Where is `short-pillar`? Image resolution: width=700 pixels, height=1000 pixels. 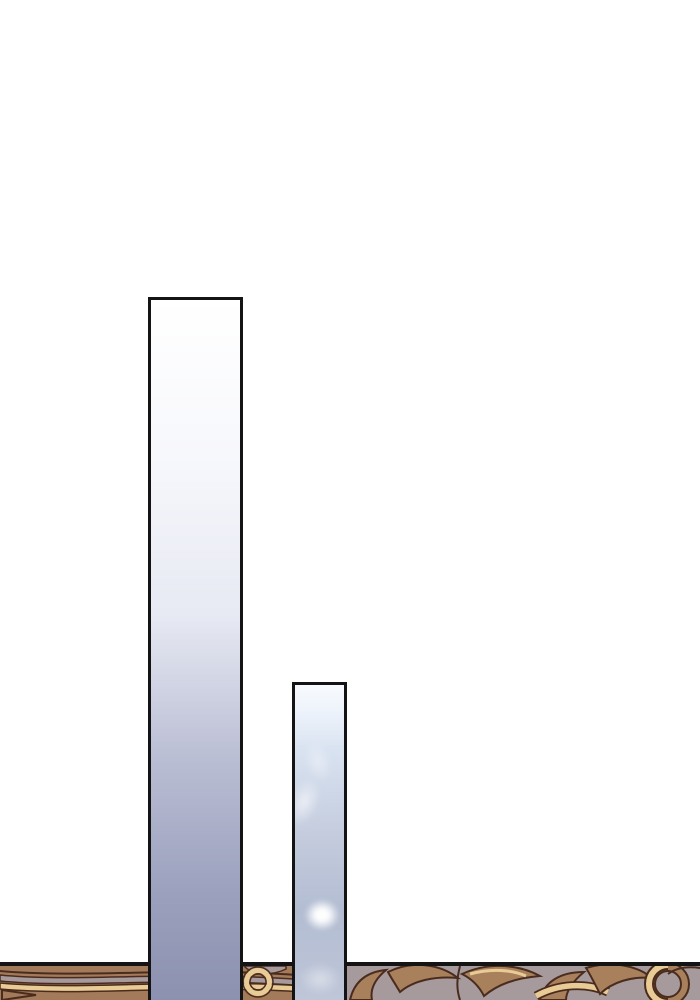
short-pillar is located at coordinates (319, 841).